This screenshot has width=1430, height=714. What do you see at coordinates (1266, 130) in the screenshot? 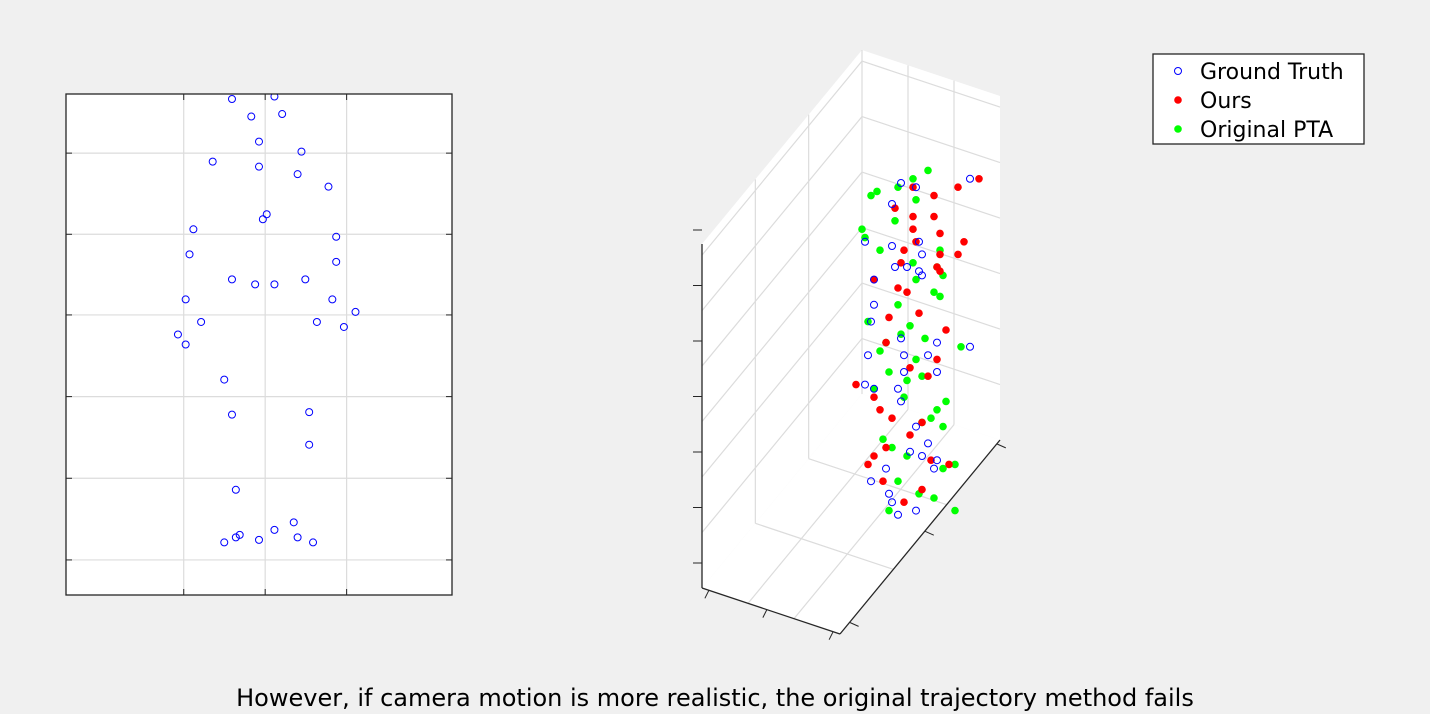
I see `legend-label: Original PTA` at bounding box center [1266, 130].